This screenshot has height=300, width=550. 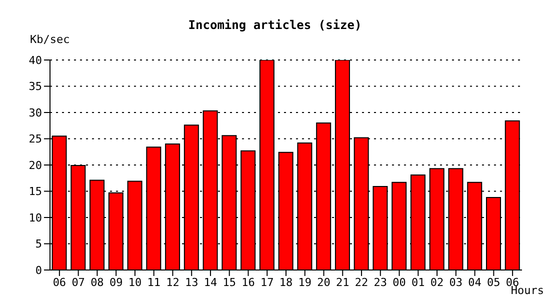 I want to click on x-tick-label: 21, so click(x=343, y=282).